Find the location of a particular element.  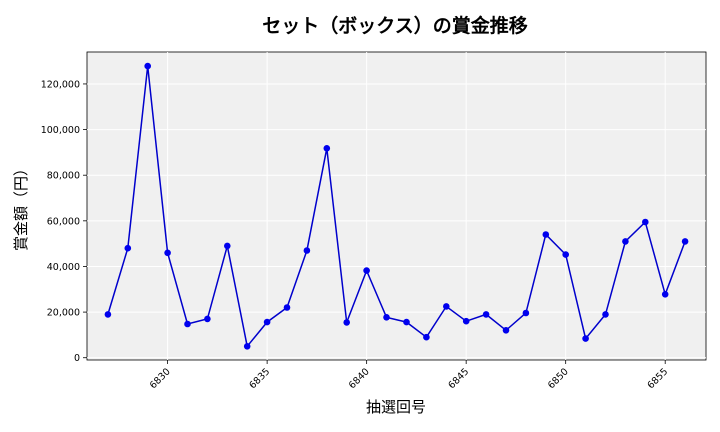

y-axis-label: 賞金額（円） is located at coordinates (21, 206).